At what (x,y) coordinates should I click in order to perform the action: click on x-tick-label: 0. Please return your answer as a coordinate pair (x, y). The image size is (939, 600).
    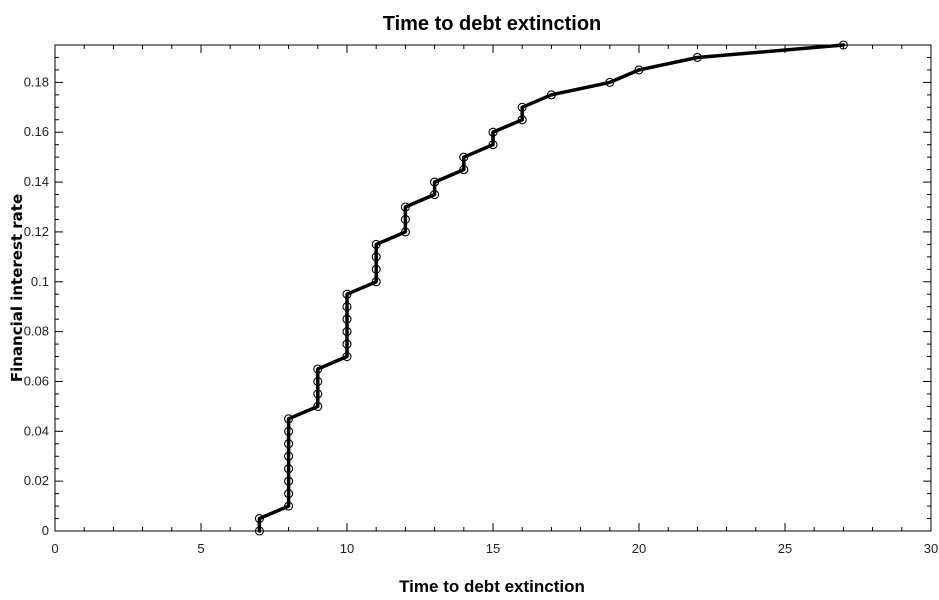
    Looking at the image, I should click on (54, 548).